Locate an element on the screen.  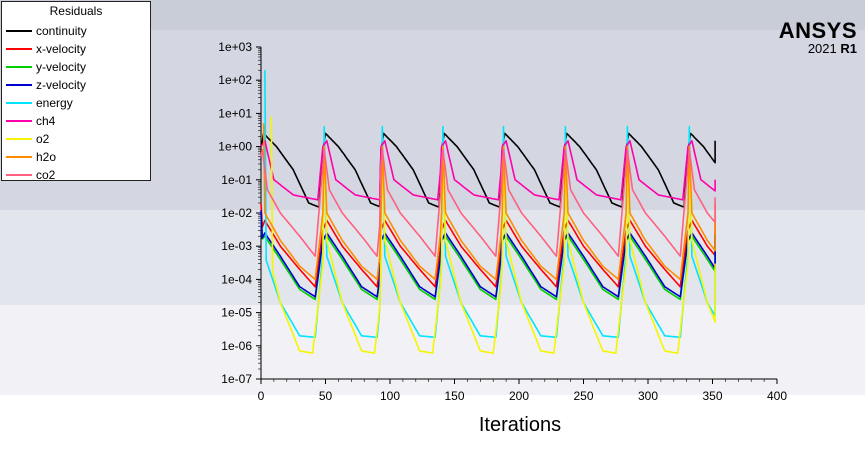
legend-item: co2 is located at coordinates (30, 175).